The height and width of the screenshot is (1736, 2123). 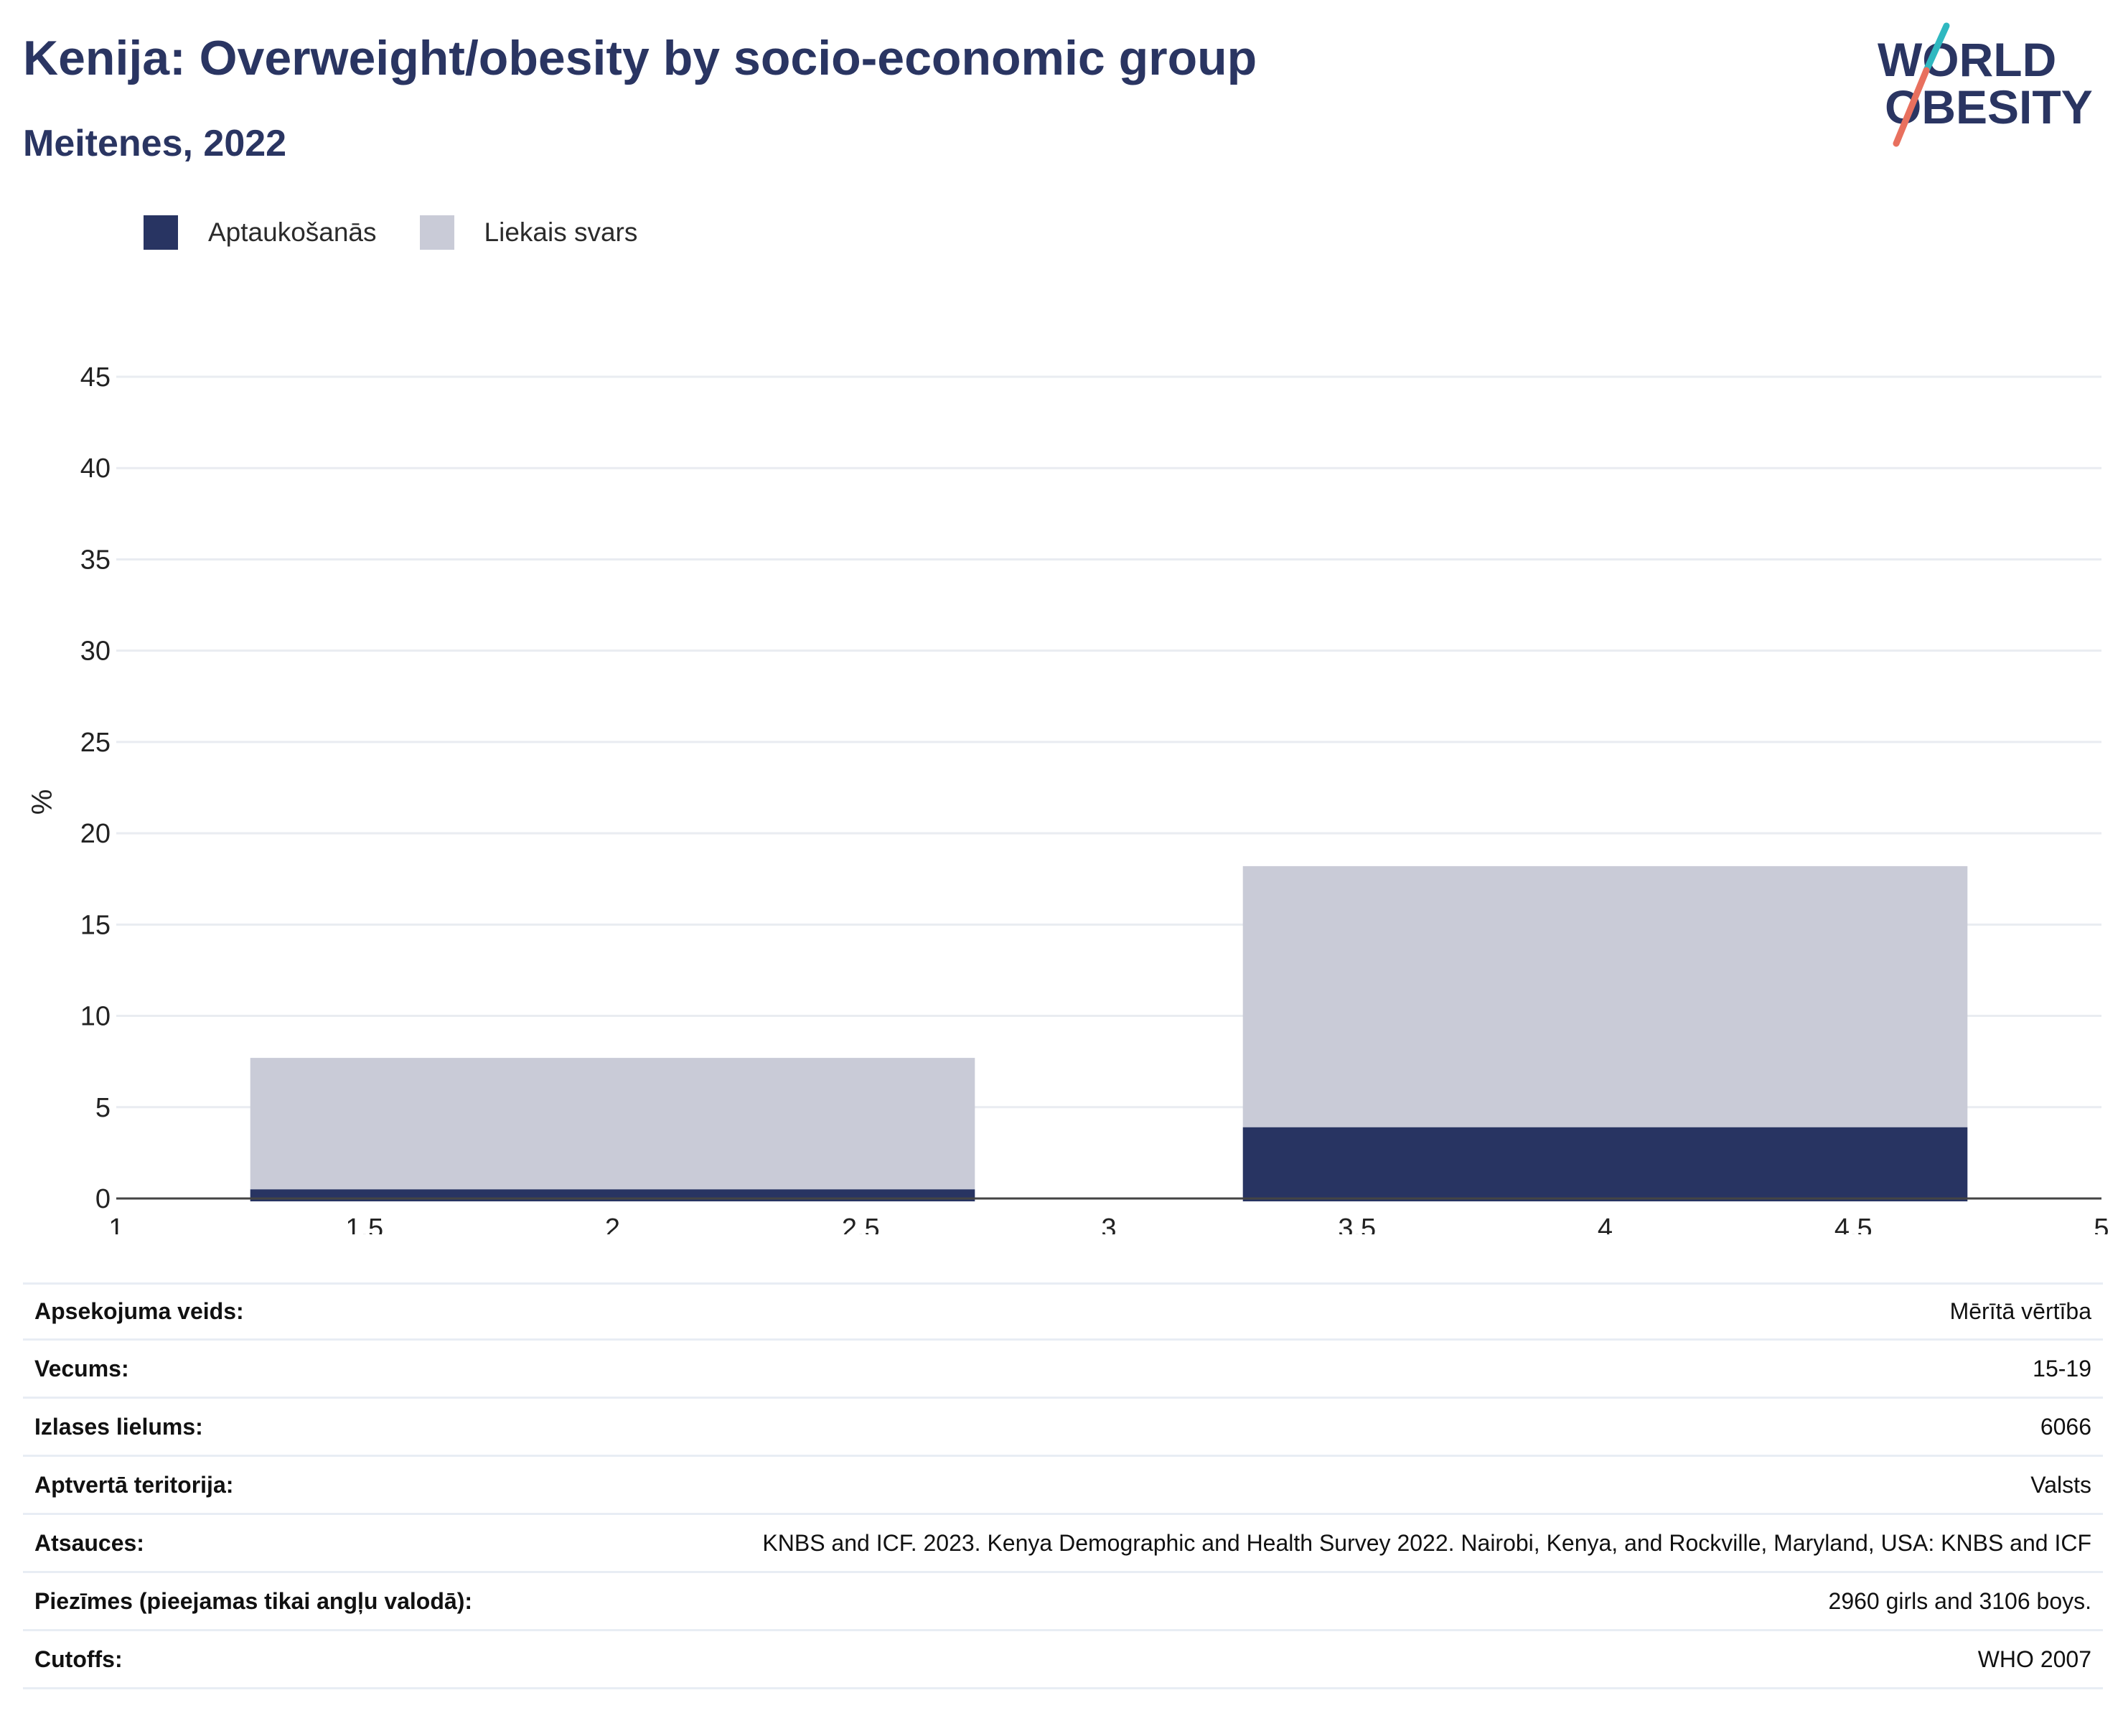 I want to click on legend-swatch-overweight, so click(x=436, y=232).